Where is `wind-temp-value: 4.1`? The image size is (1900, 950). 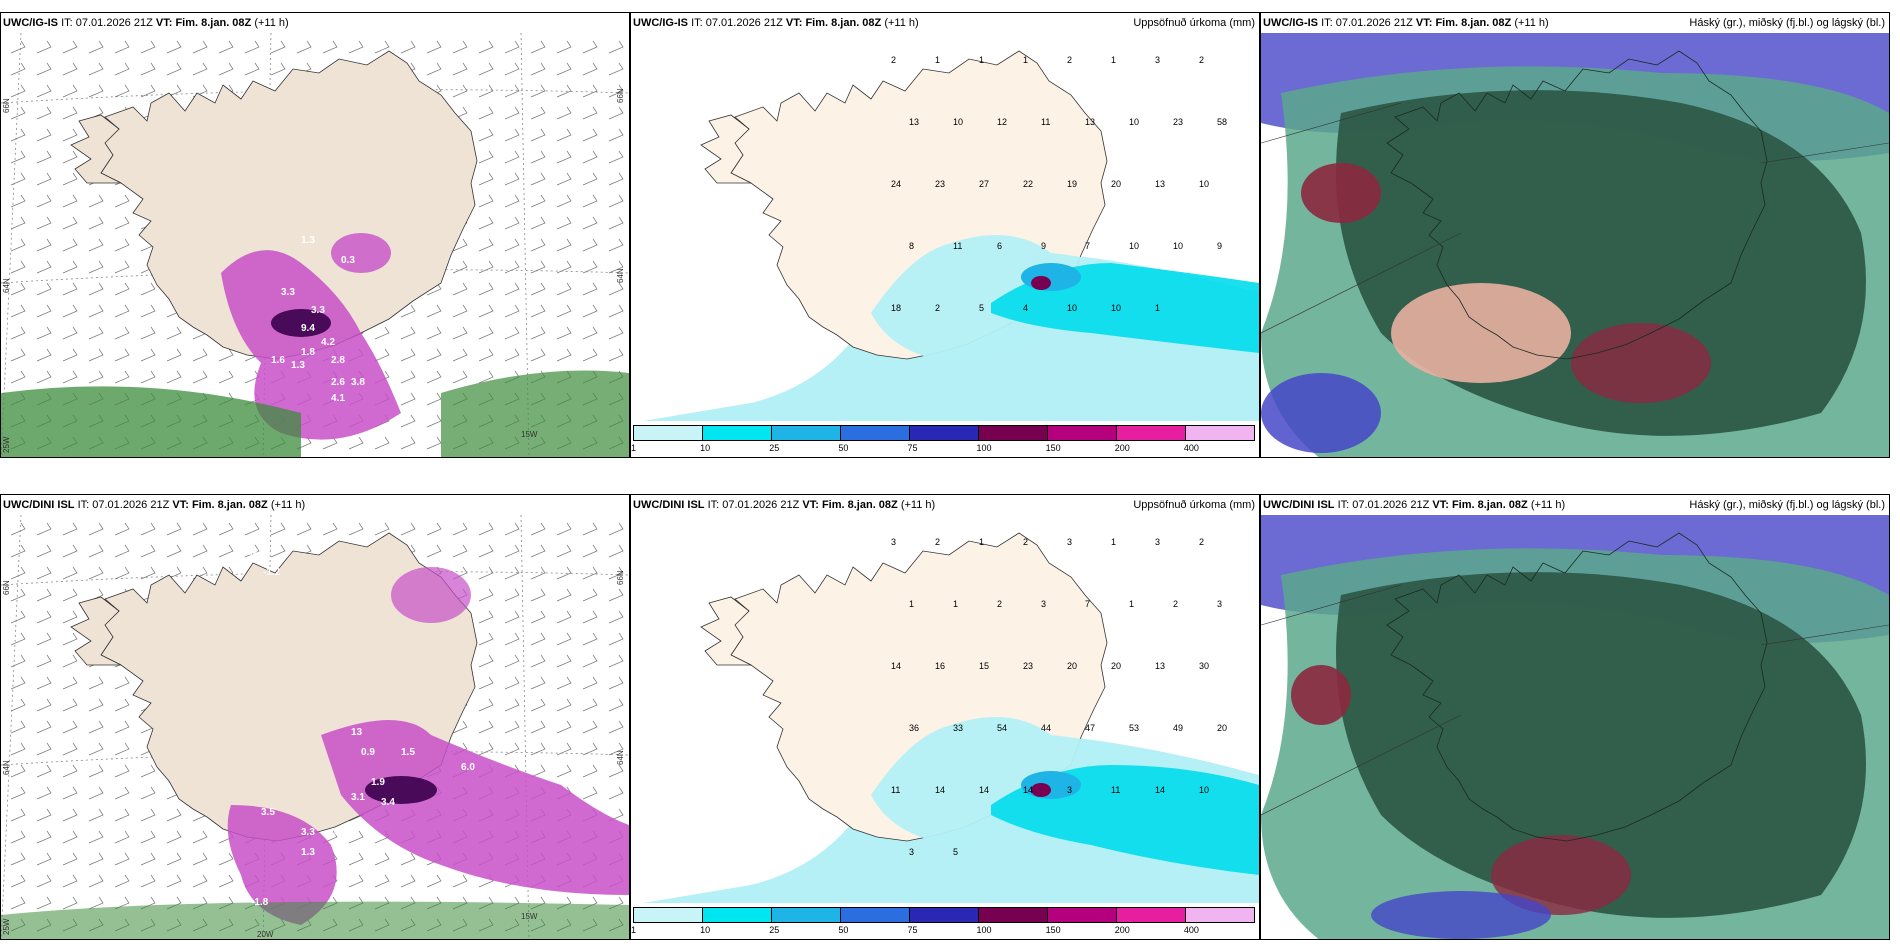
wind-temp-value: 4.1 is located at coordinates (338, 398).